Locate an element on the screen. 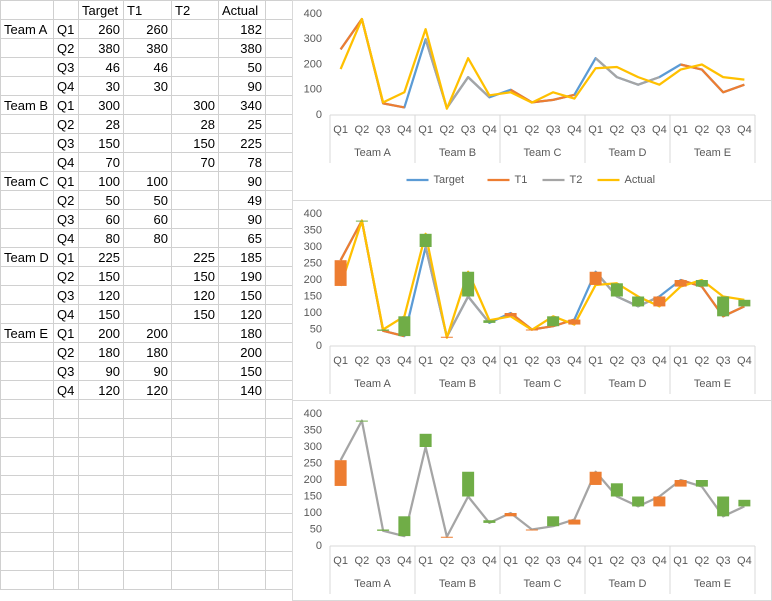 The width and height of the screenshot is (772, 601). cell: 78 is located at coordinates (242, 162).